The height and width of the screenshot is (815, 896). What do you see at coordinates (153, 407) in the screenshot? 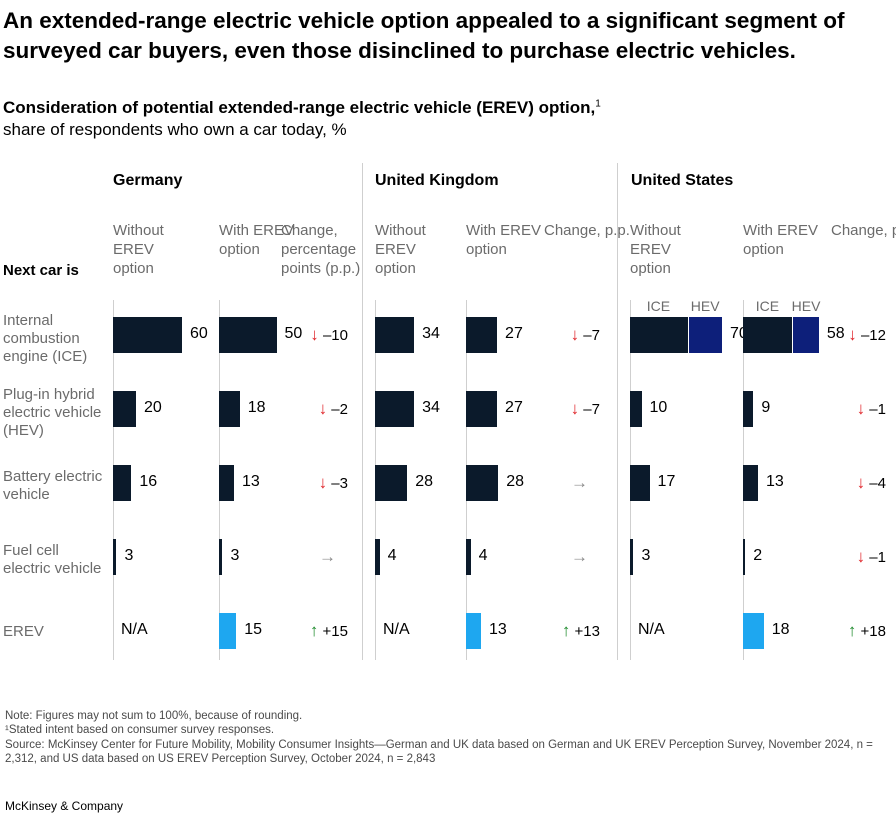
I see `value-germany-without-1: 20` at bounding box center [153, 407].